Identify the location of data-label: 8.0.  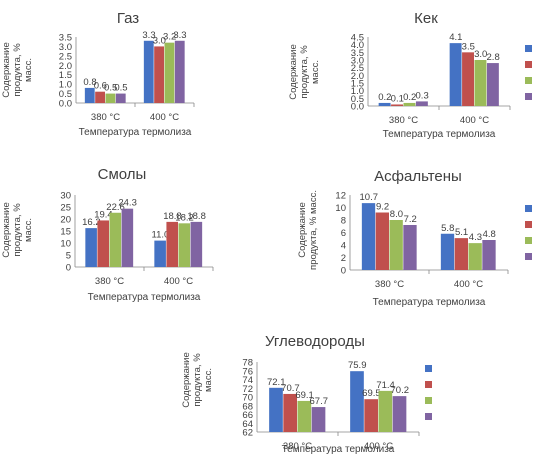
(396, 214).